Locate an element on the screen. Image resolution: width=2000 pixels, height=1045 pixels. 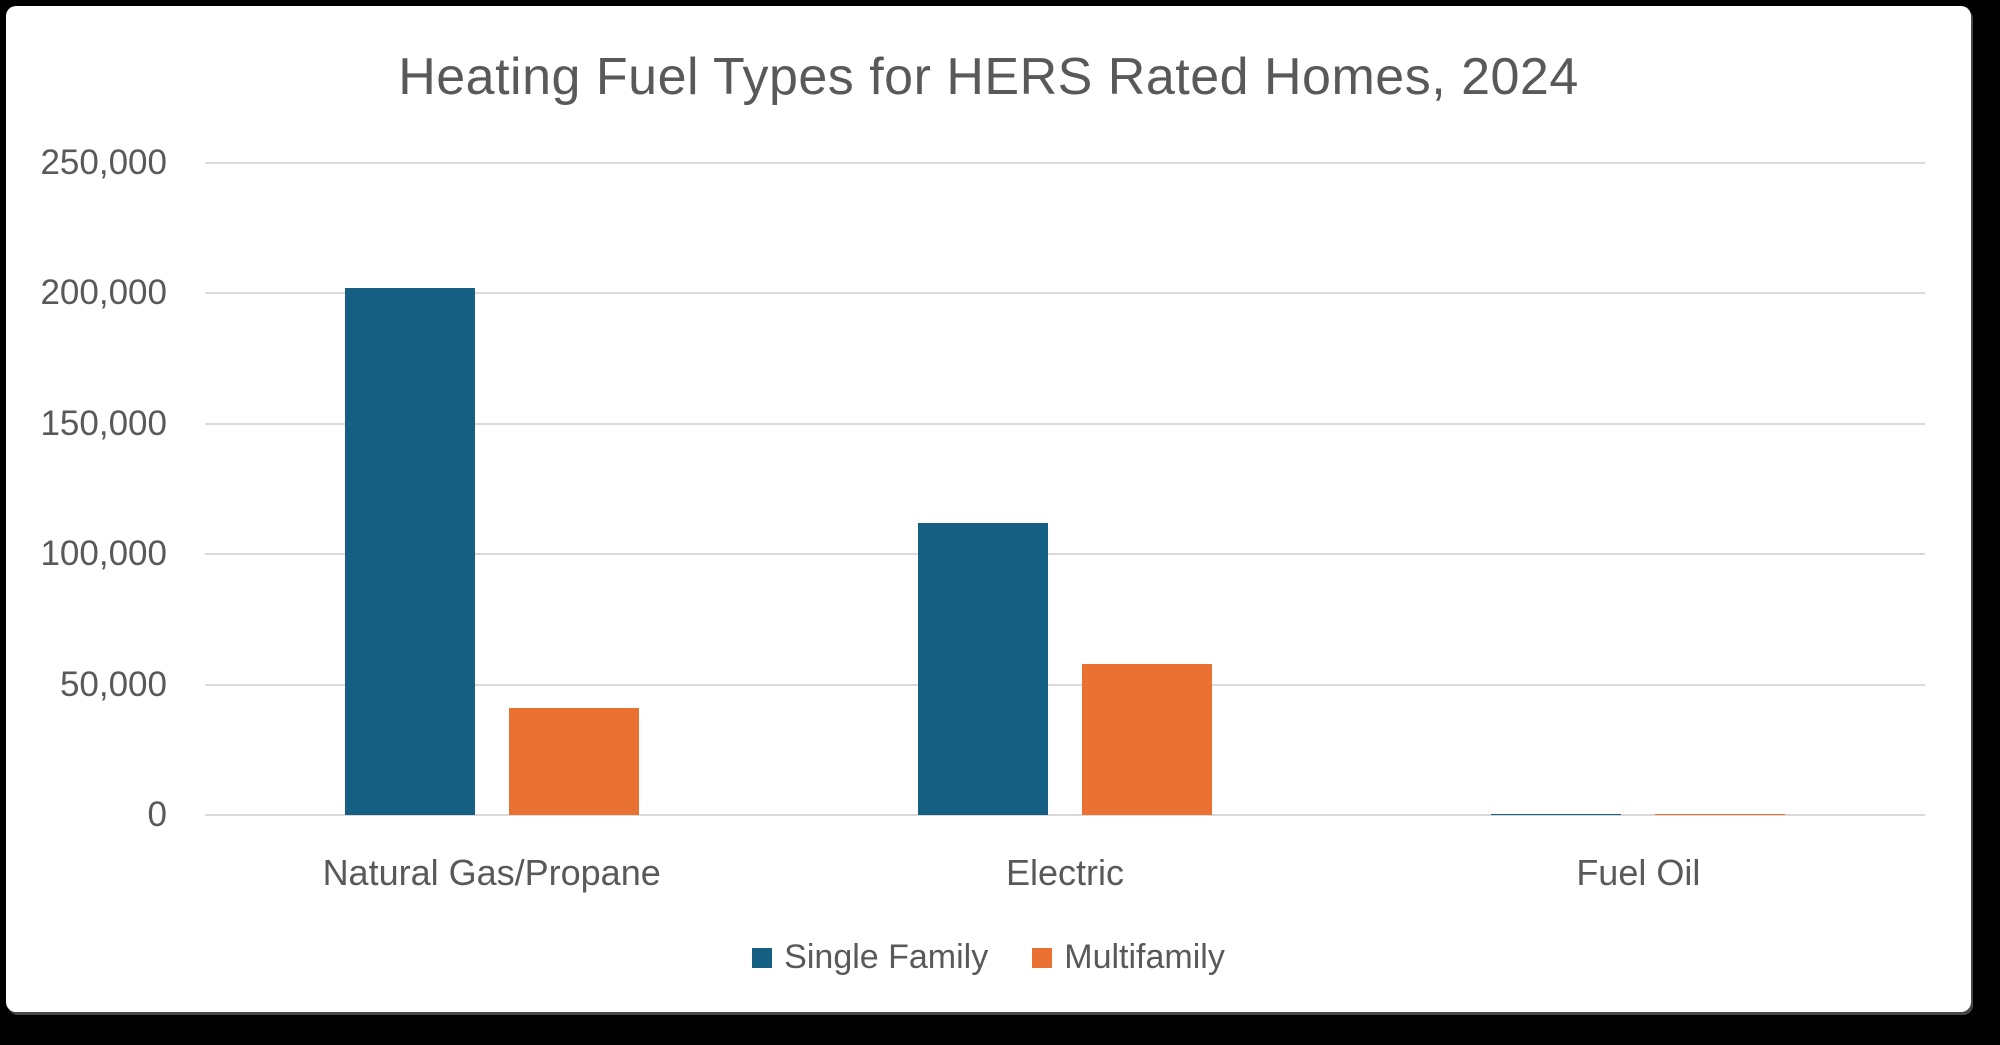
y-tick-label: 150,000 is located at coordinates (103, 423).